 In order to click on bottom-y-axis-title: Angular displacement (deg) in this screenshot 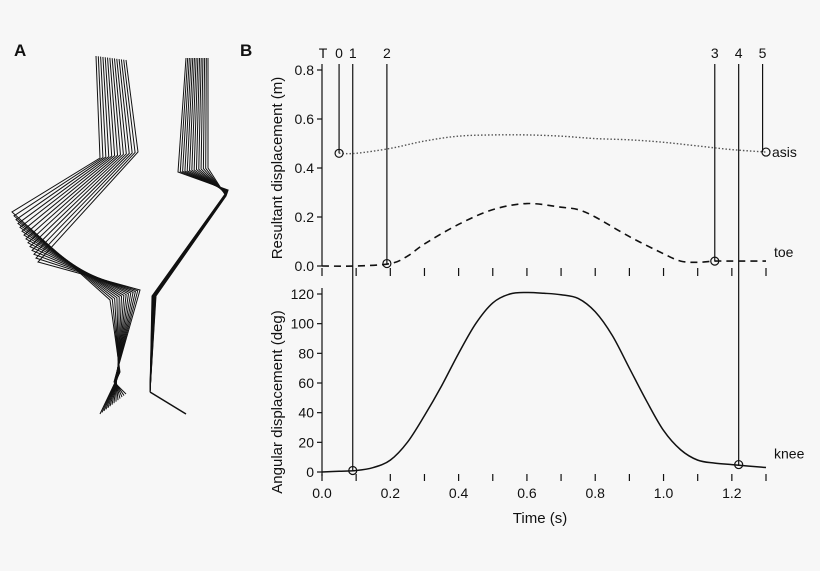, I will do `click(277, 401)`.